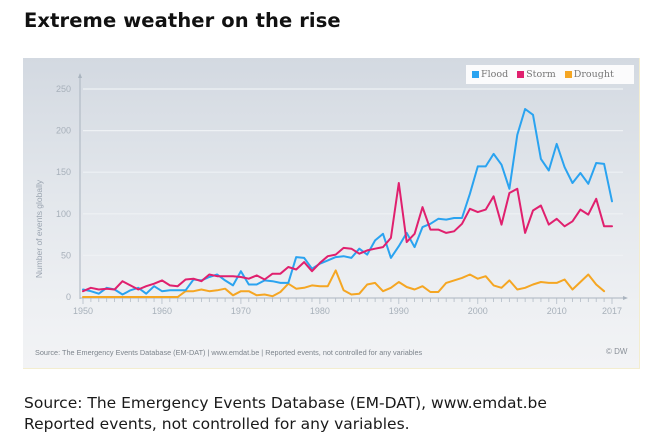  Describe the element at coordinates (320, 311) in the screenshot. I see `x-tick-label-1980: 1980` at that location.